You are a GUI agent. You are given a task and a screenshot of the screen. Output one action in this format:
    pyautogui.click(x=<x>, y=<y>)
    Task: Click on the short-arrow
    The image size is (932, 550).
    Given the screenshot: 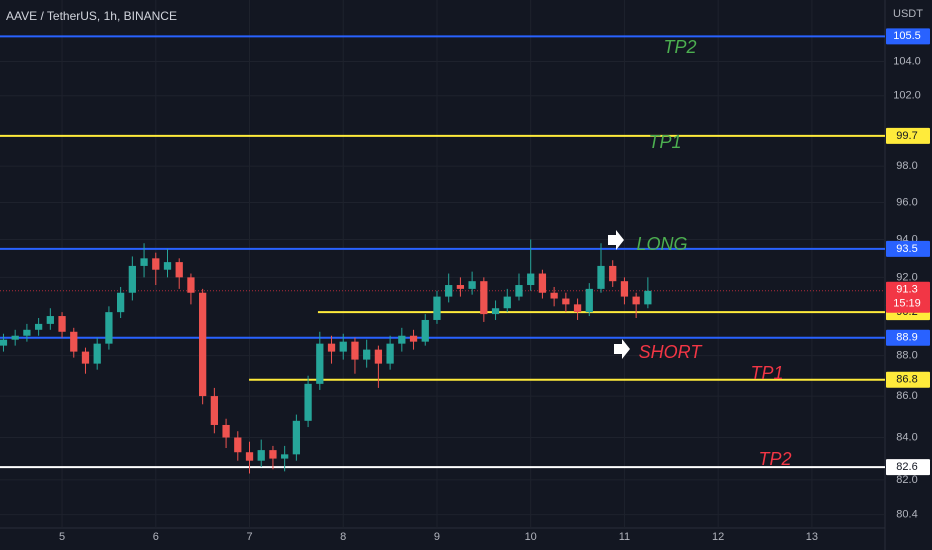 What is the action you would take?
    pyautogui.click(x=622, y=349)
    